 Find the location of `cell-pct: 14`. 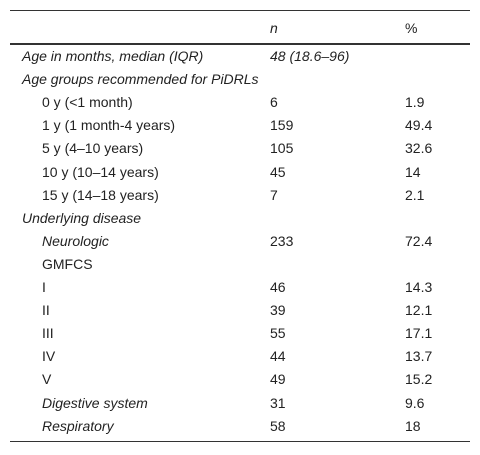

cell-pct: 14 is located at coordinates (413, 171).